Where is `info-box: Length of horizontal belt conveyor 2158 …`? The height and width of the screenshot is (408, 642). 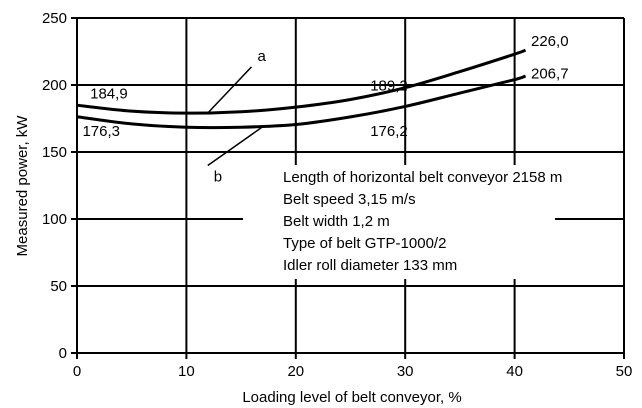
info-box: Length of horizontal belt conveyor 2158 … is located at coordinates (402, 222).